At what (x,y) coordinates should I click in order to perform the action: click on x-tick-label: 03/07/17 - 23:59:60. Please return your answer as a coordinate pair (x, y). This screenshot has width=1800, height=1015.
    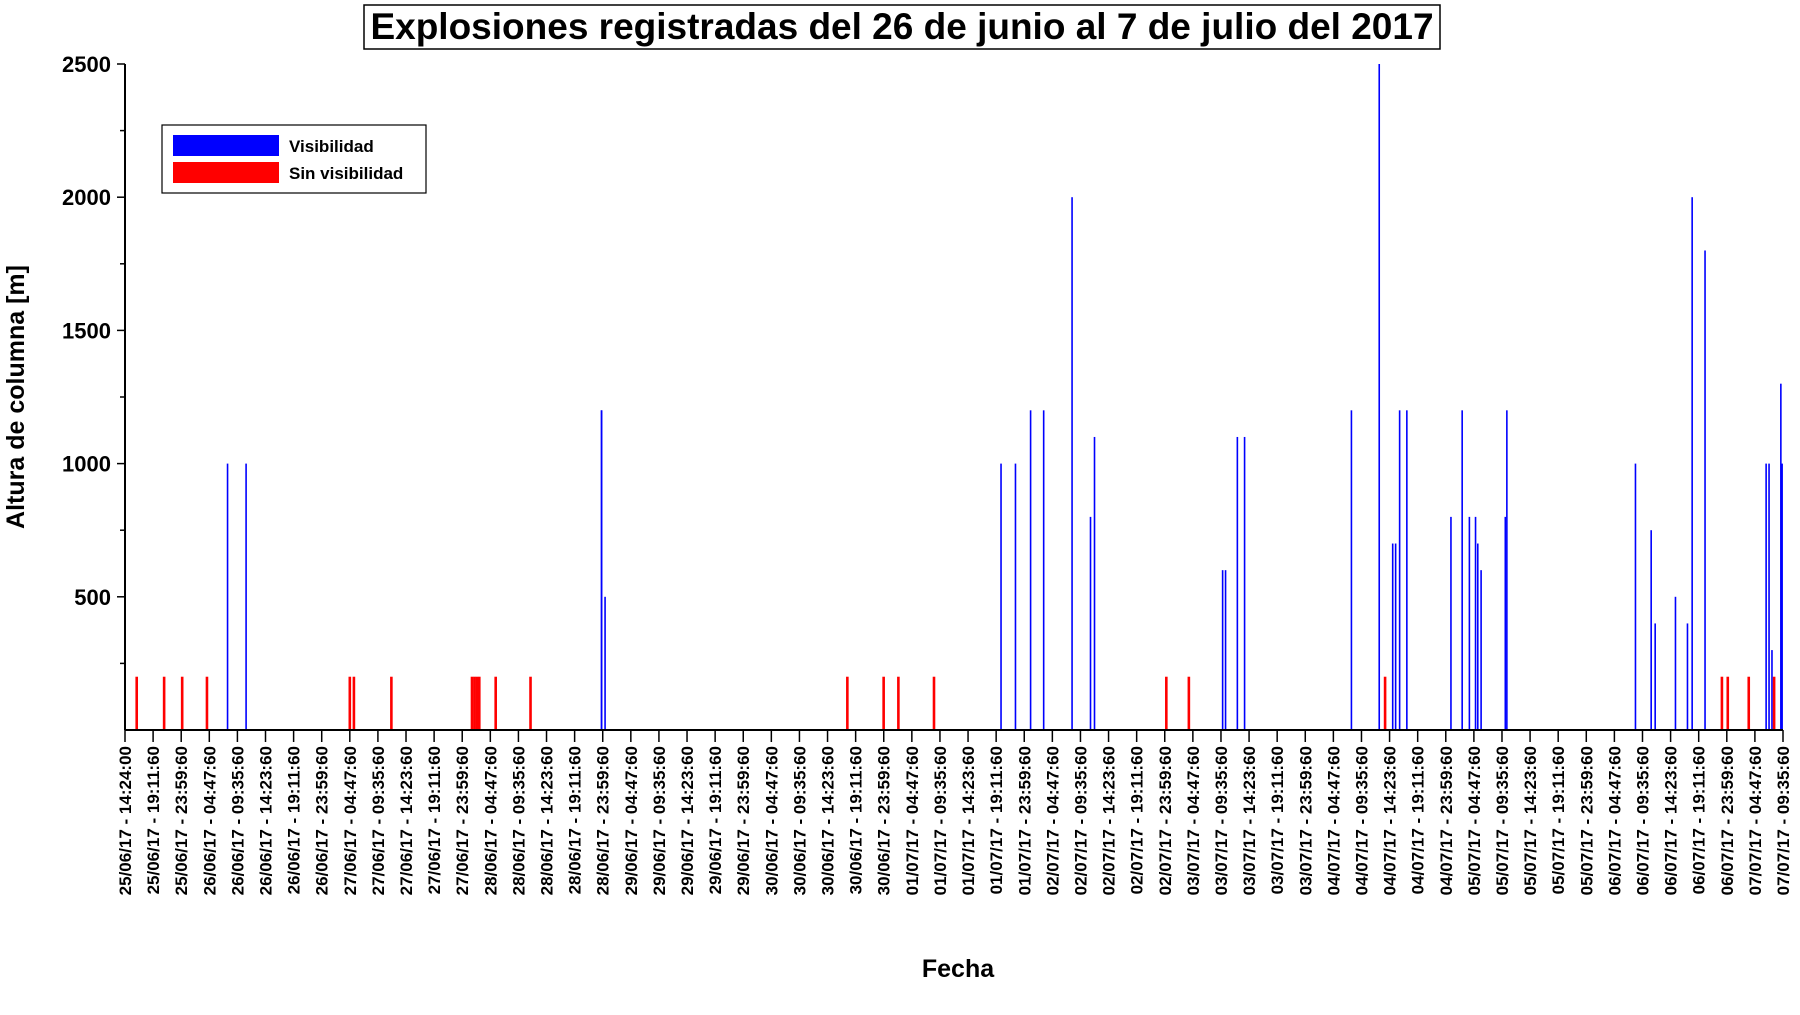
    Looking at the image, I should click on (1305, 820).